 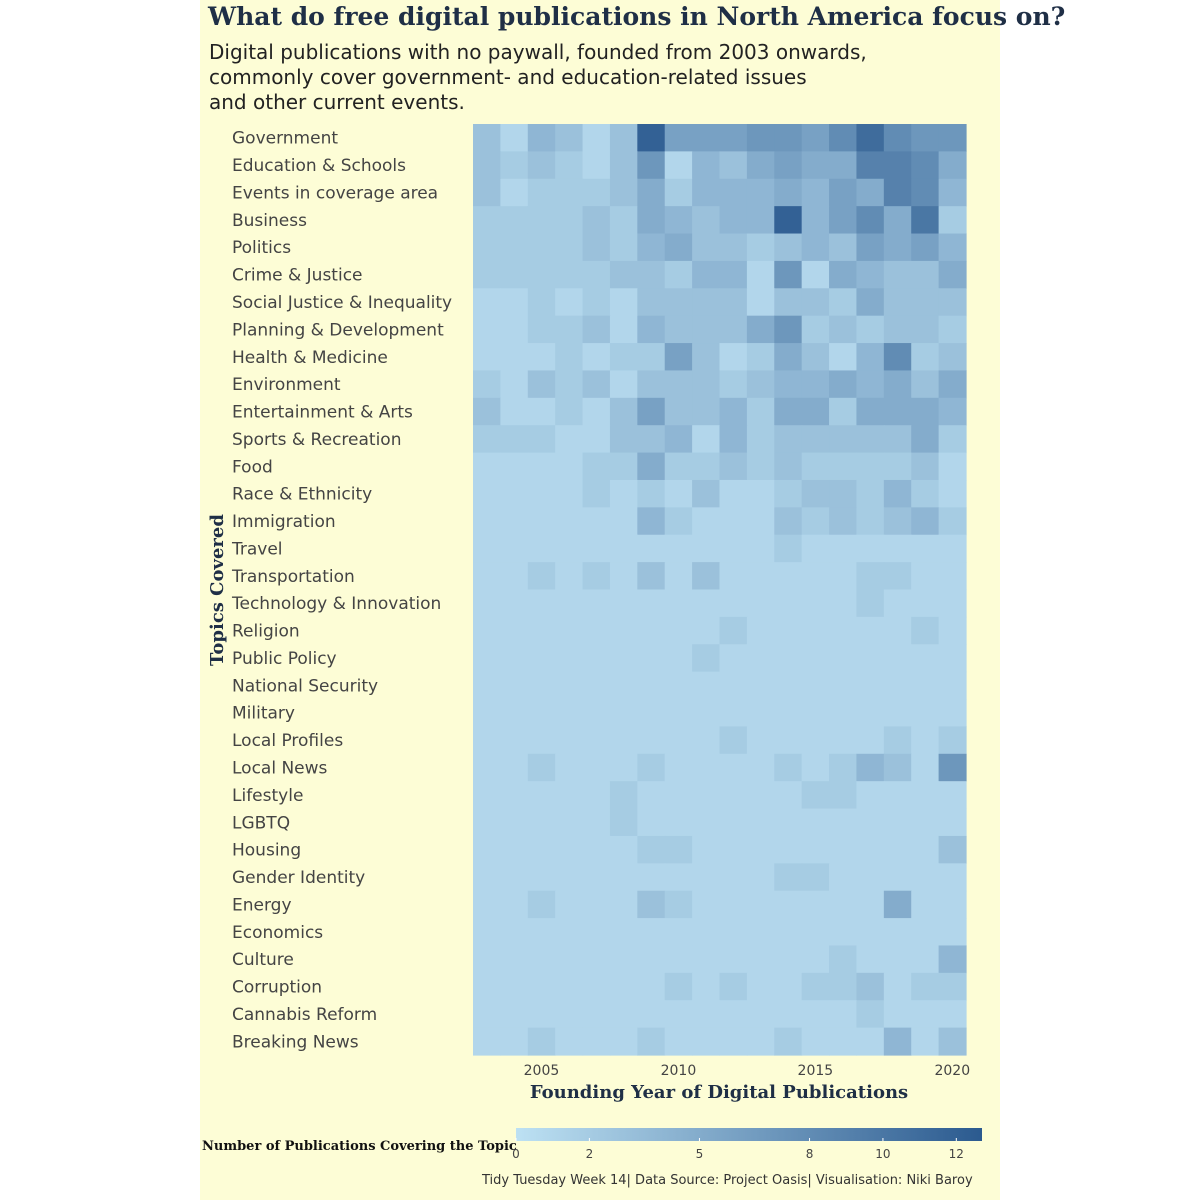 What do you see at coordinates (590, 1154) in the screenshot?
I see `legend-tick-label: 2` at bounding box center [590, 1154].